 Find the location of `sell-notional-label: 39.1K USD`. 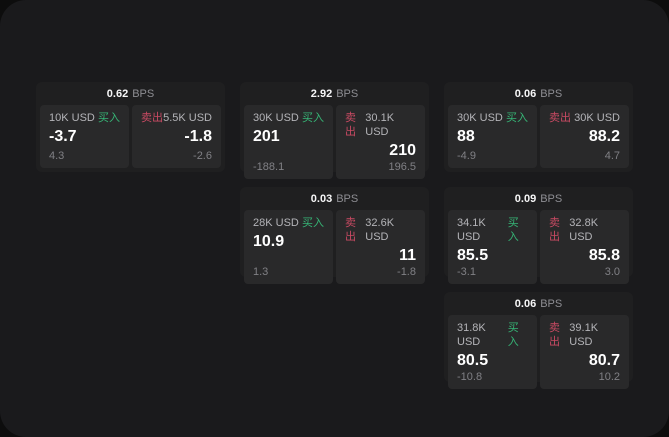

sell-notional-label: 39.1K USD is located at coordinates (584, 335).